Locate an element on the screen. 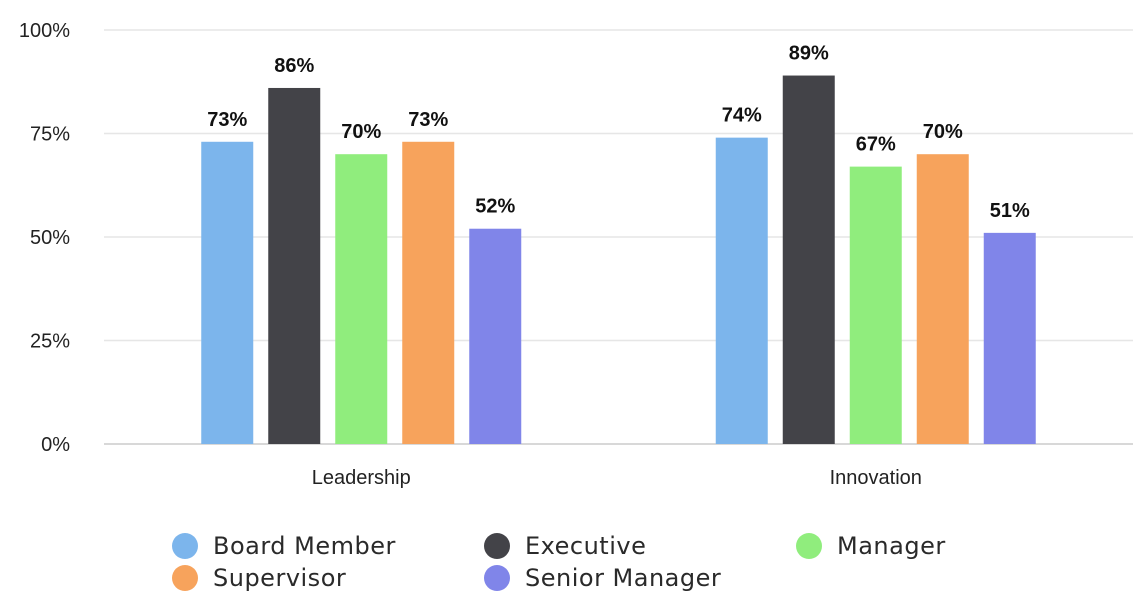  legend-item-executive: Executive is located at coordinates (565, 546).